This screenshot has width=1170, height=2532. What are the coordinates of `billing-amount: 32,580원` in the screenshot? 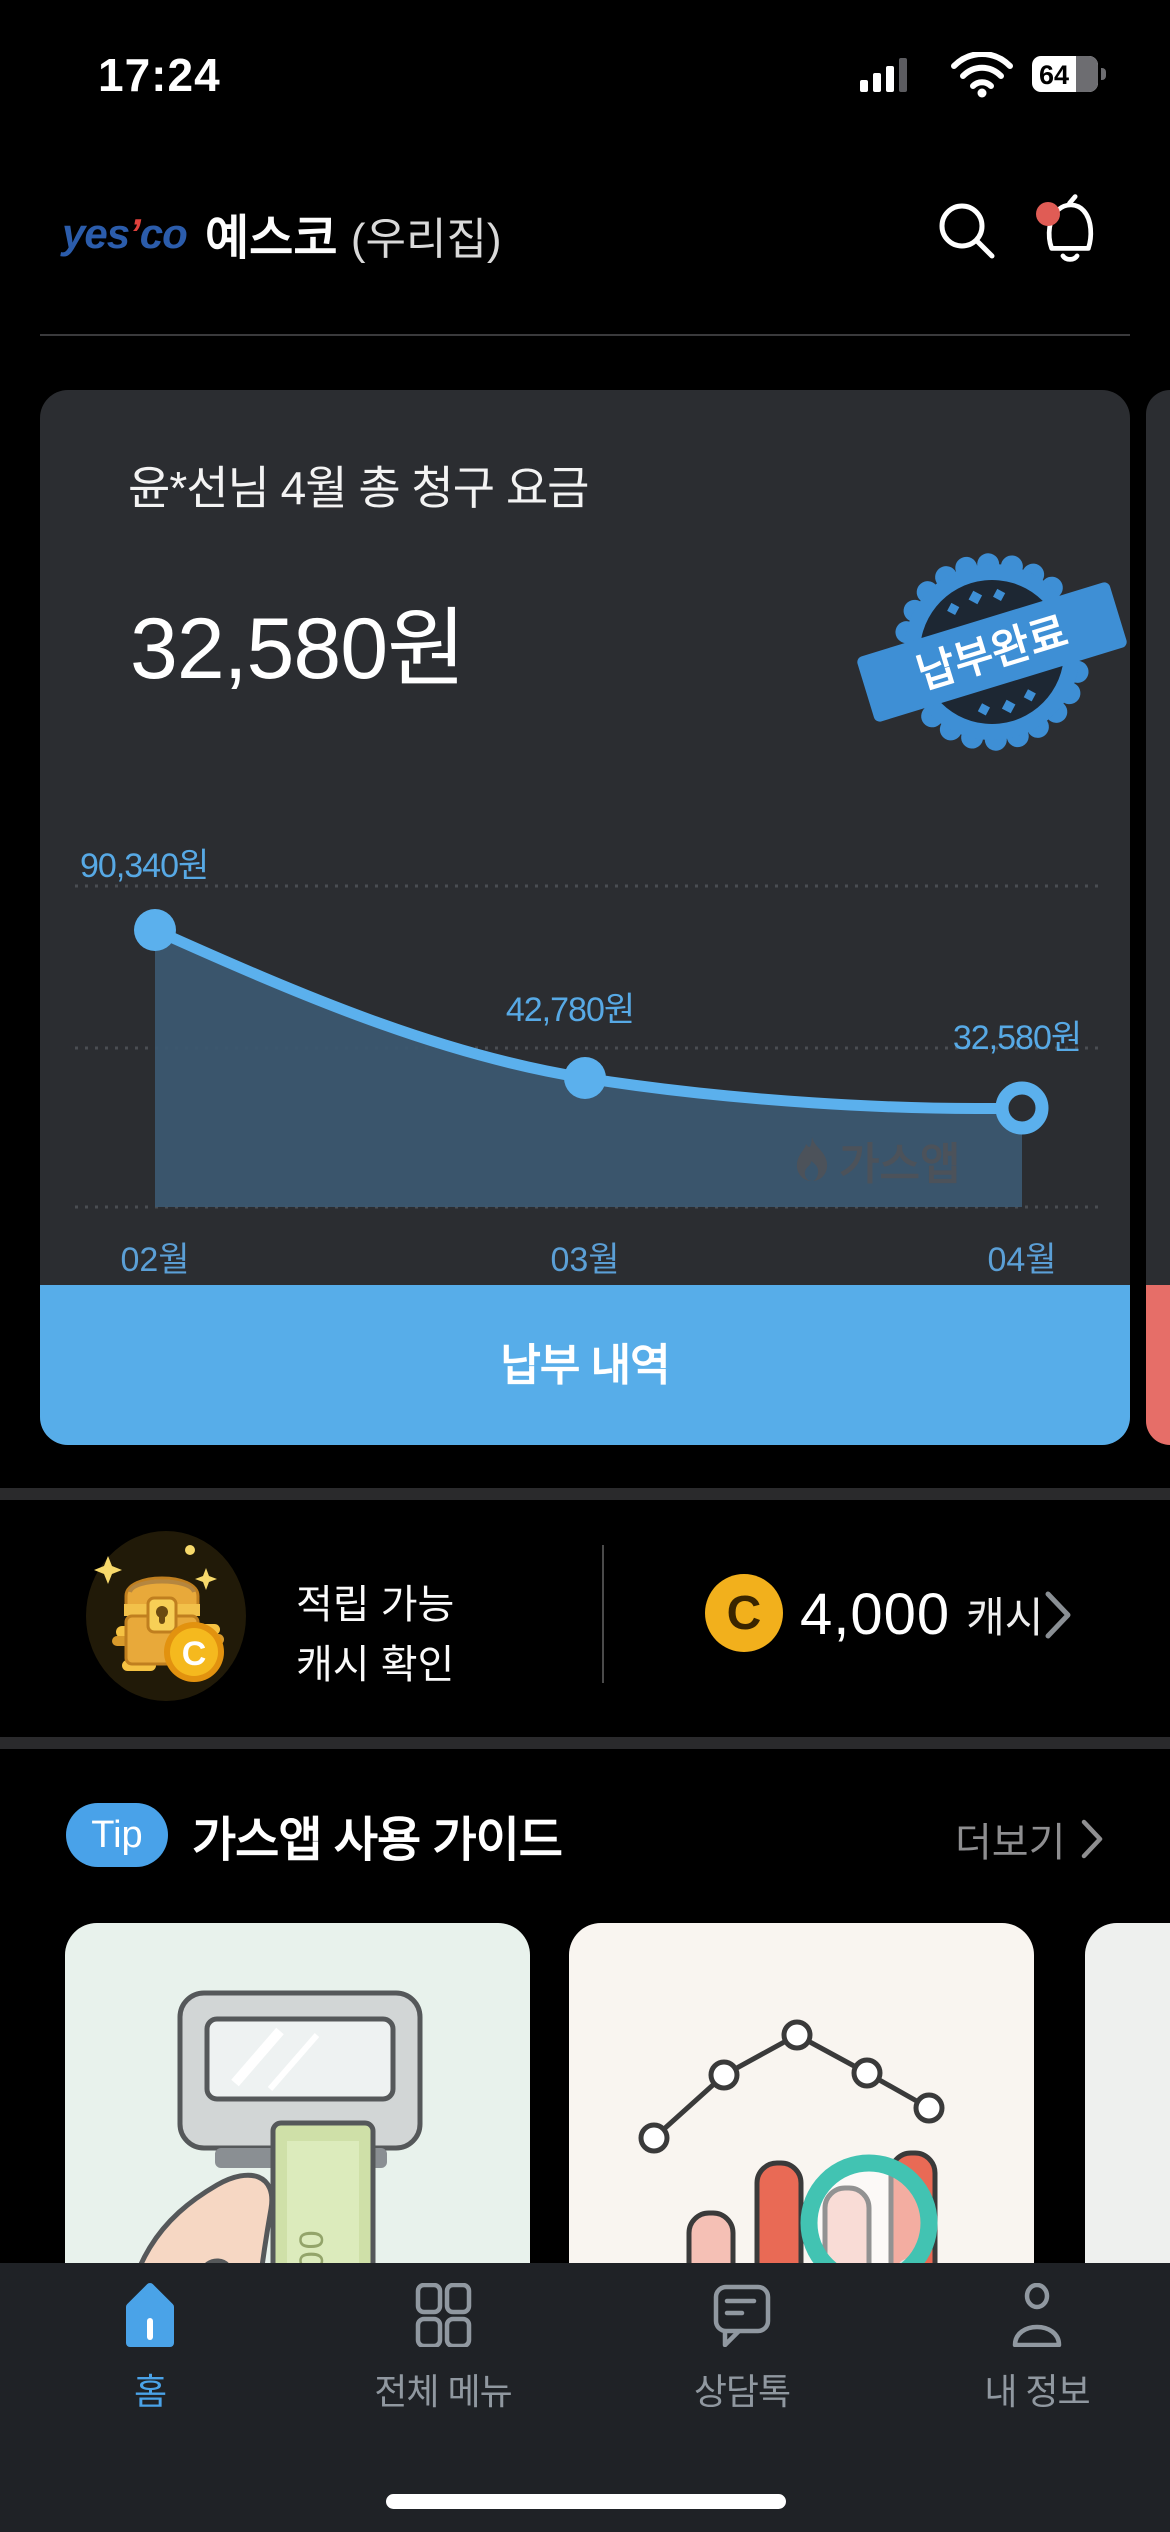 It's located at (298, 649).